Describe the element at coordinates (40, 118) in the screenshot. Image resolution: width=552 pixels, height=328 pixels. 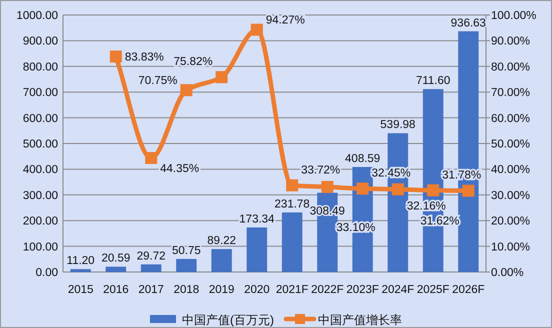
I see `y-tick-label: 600.00` at that location.